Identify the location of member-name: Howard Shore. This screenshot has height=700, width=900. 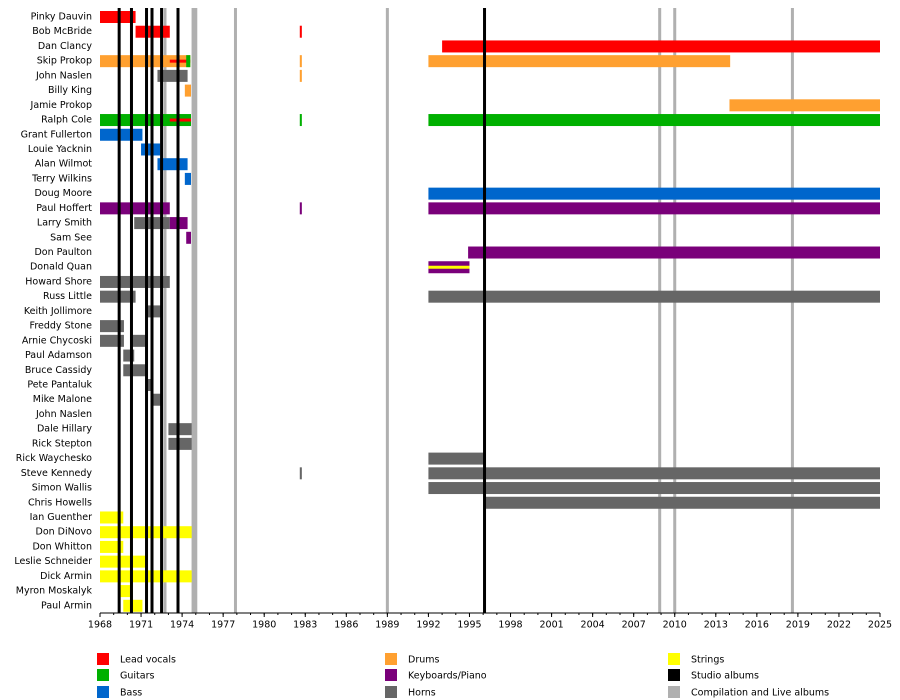
(58, 281).